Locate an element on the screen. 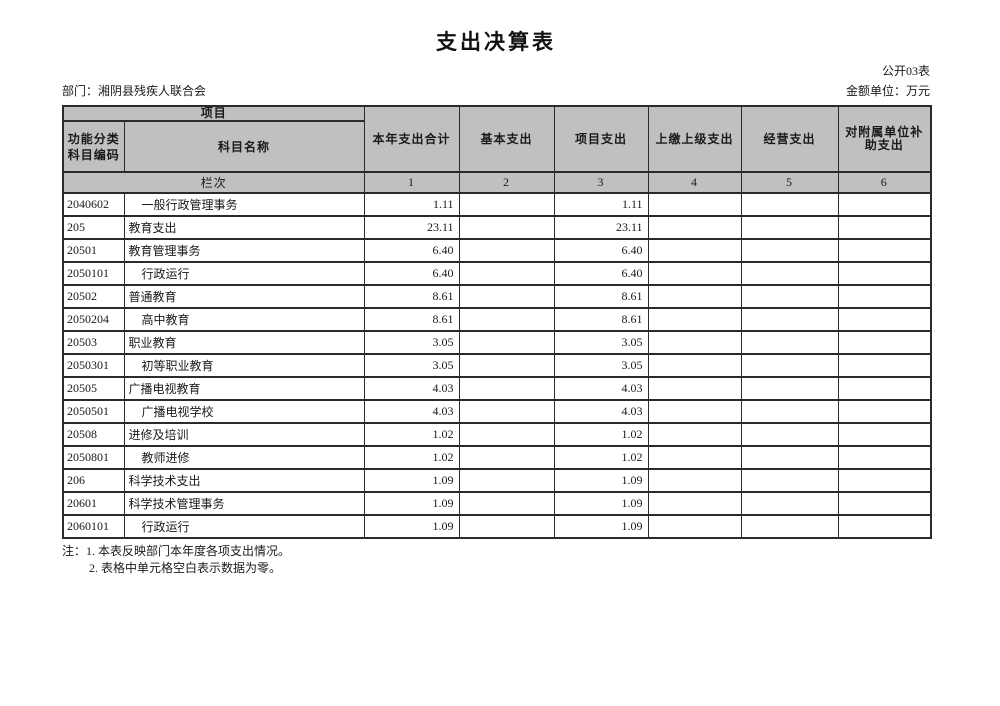  row-subject-name: 高中教育 is located at coordinates (244, 319).